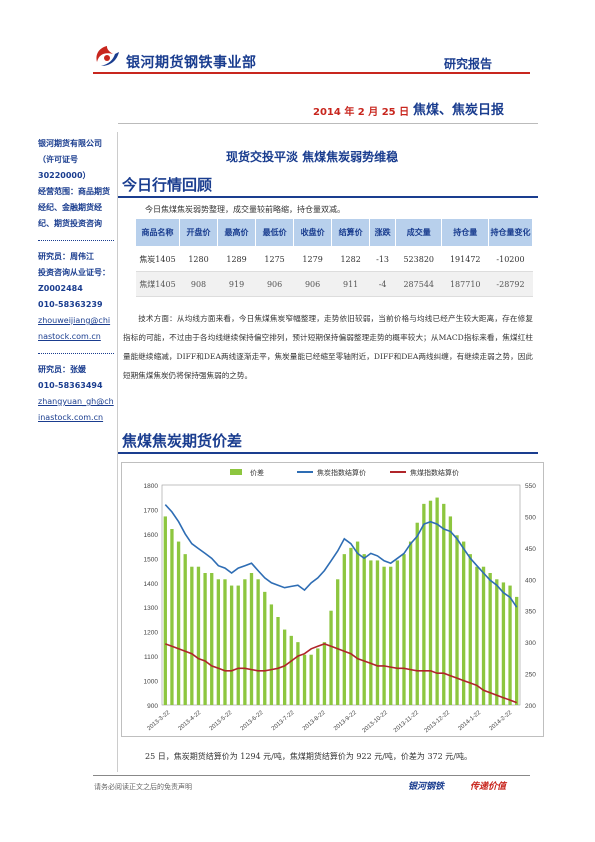  Describe the element at coordinates (151, 535) in the screenshot. I see `left-axis-tick-label: 1600` at that location.